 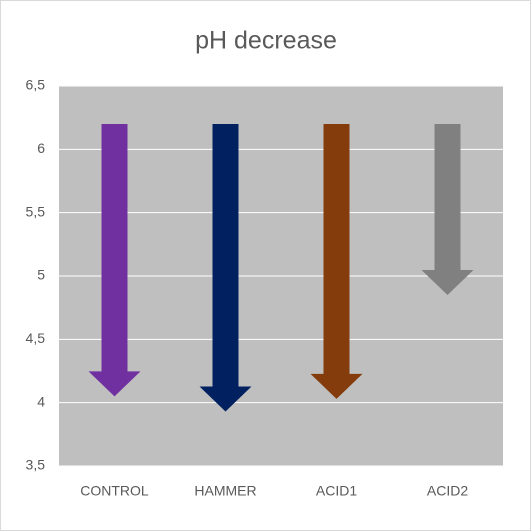 I want to click on y-tick-label: 5,5, so click(x=36, y=211).